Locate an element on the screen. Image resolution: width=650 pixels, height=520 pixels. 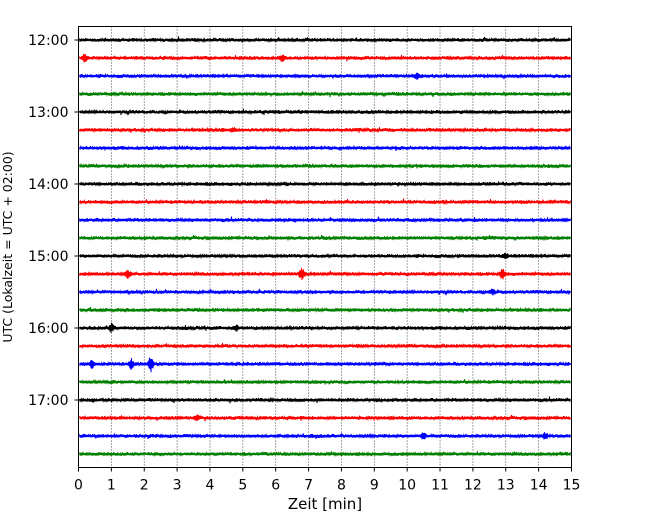
y-tick-label-16:00: 16:00 is located at coordinates (48, 329).